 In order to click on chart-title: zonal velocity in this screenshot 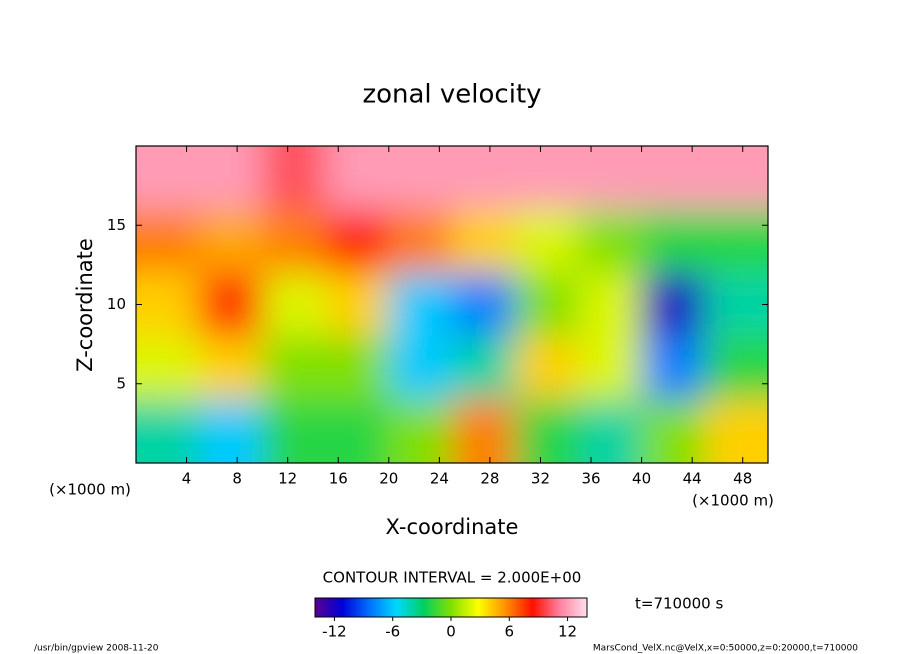, I will do `click(451, 95)`.